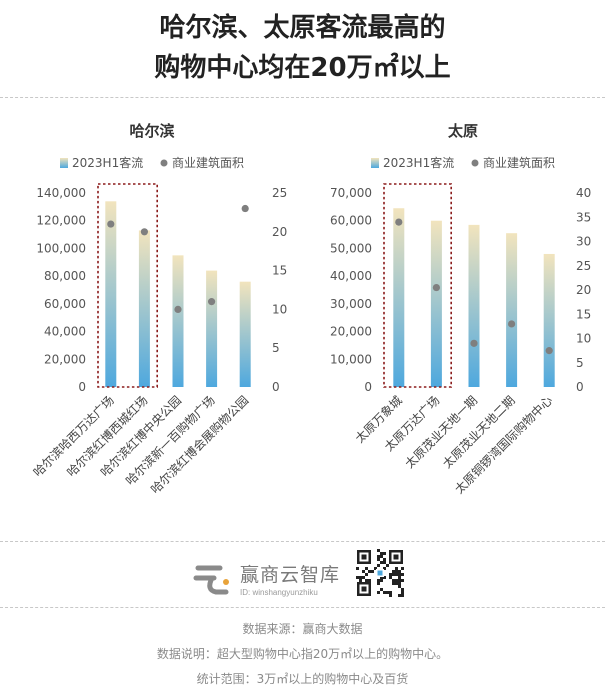 This screenshot has width=605, height=694. I want to click on left-axis-tick-label: 120,000, so click(61, 221).